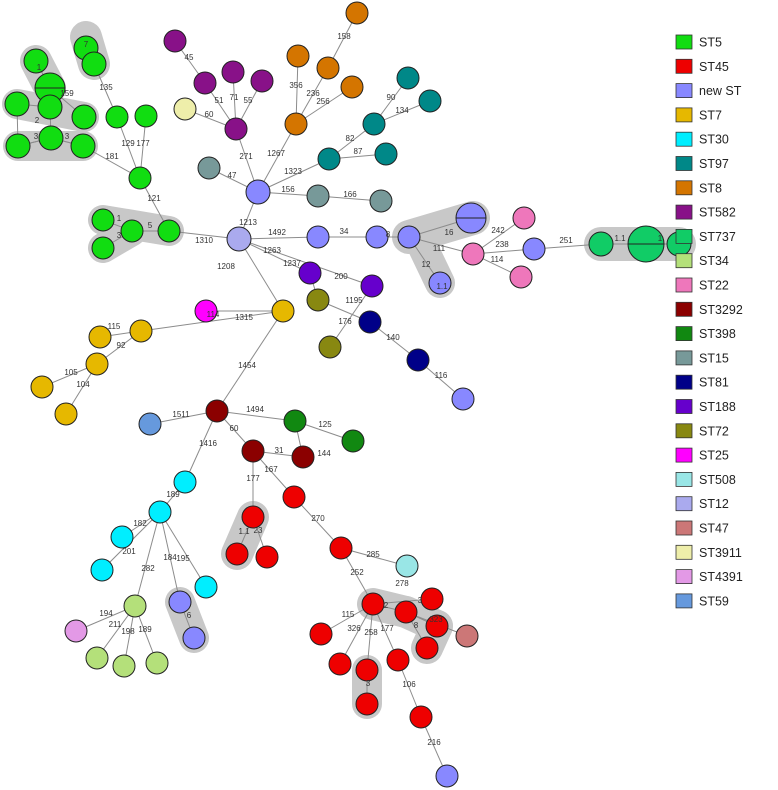 The image size is (778, 790). I want to click on edge-label: 1, so click(39, 67).